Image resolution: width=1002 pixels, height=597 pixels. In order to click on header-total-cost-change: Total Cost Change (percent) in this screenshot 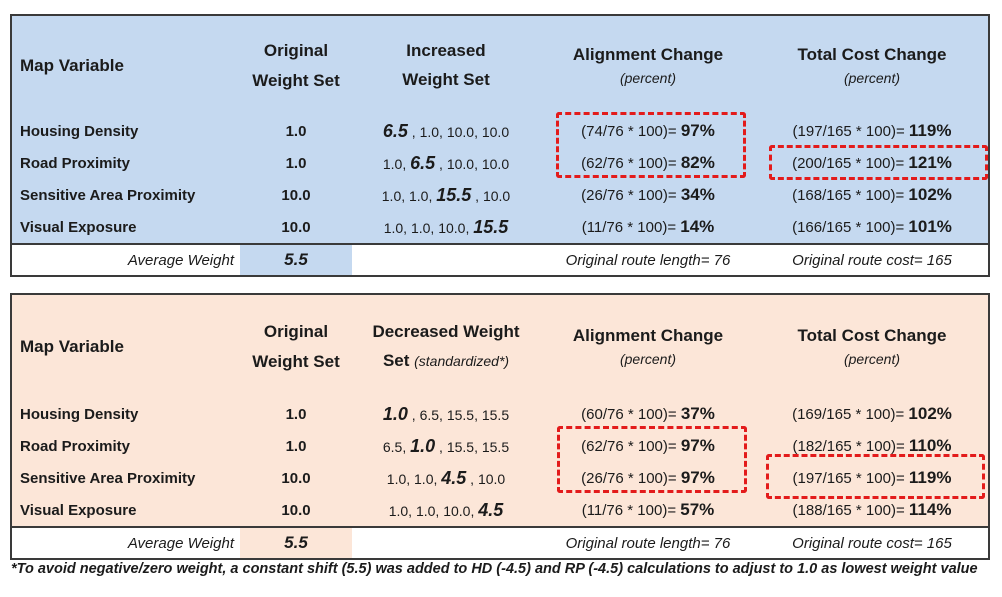, I will do `click(872, 65)`.